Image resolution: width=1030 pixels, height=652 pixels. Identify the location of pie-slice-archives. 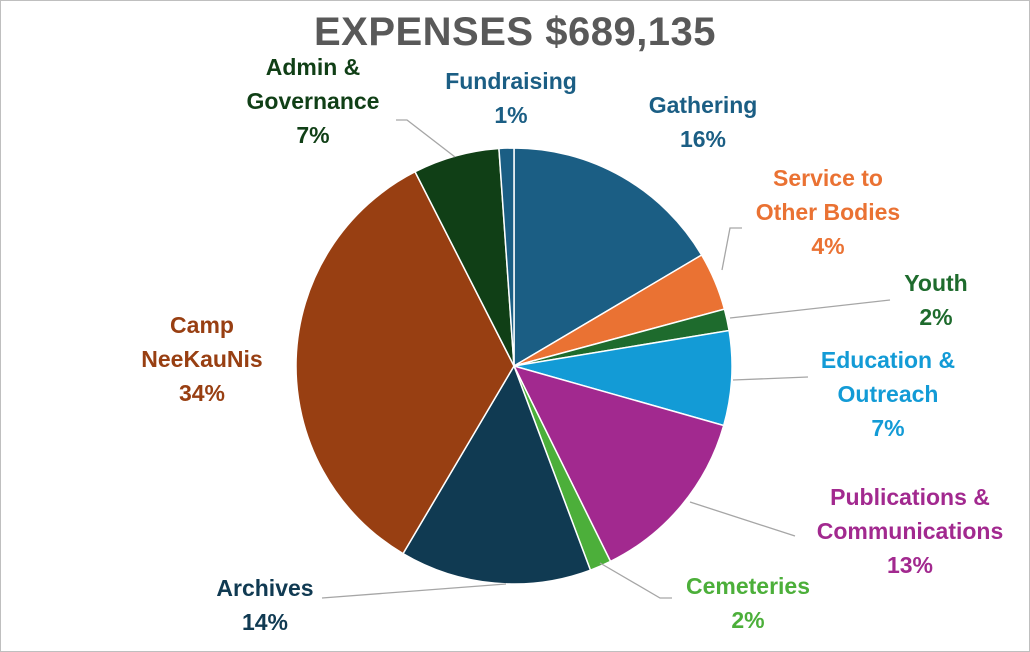
(497, 474).